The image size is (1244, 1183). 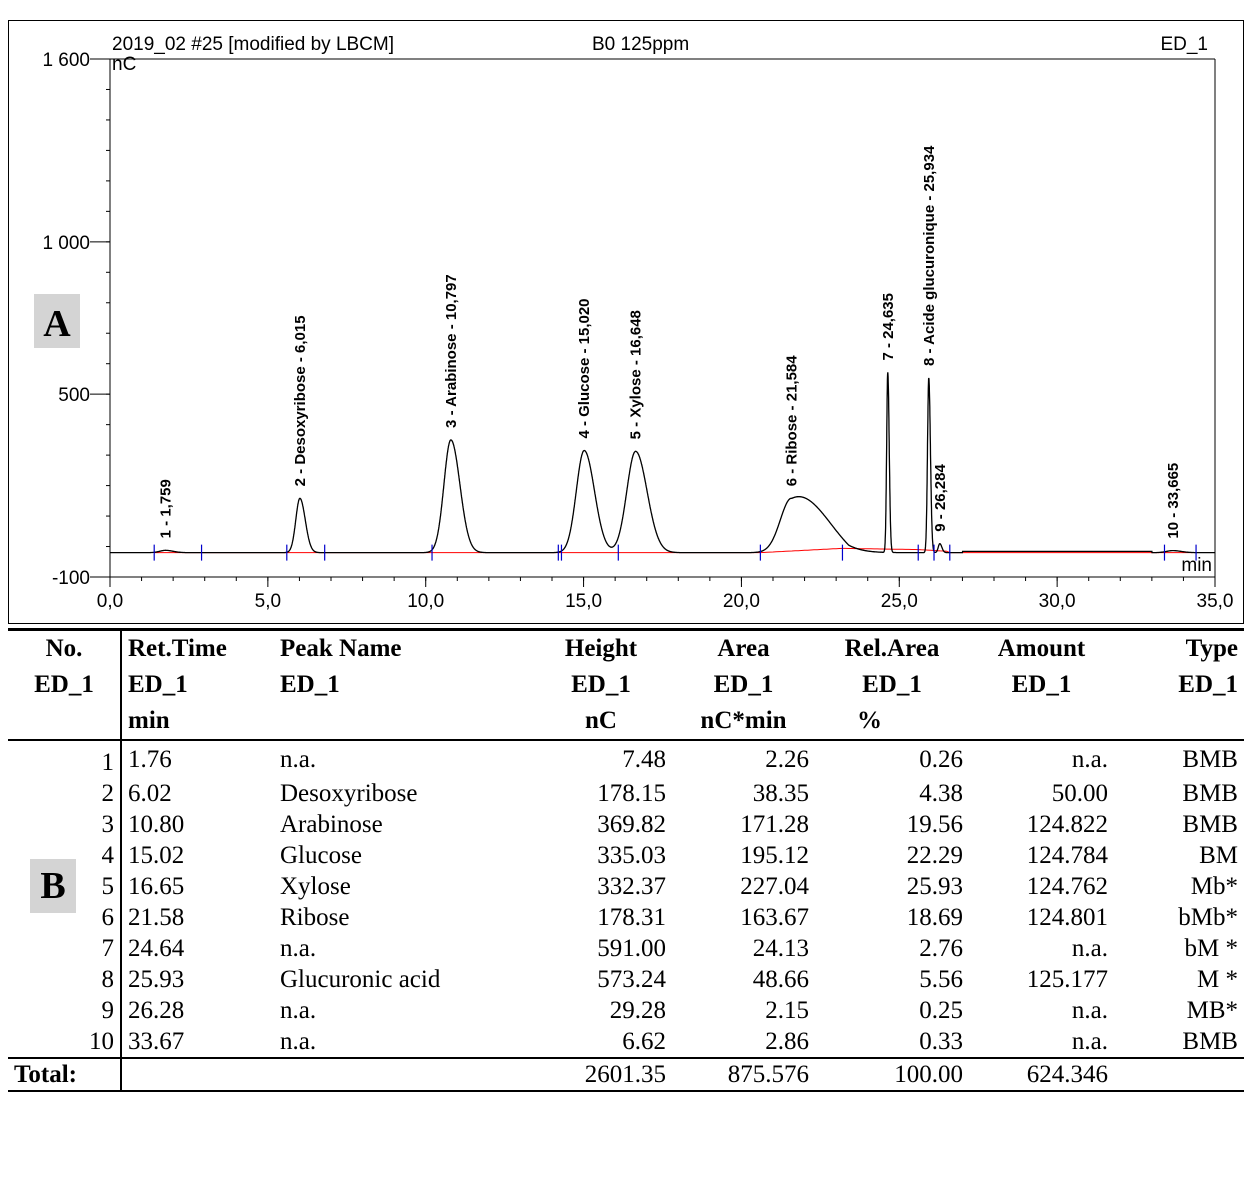 What do you see at coordinates (66, 243) in the screenshot?
I see `y-tick-label: 1 000` at bounding box center [66, 243].